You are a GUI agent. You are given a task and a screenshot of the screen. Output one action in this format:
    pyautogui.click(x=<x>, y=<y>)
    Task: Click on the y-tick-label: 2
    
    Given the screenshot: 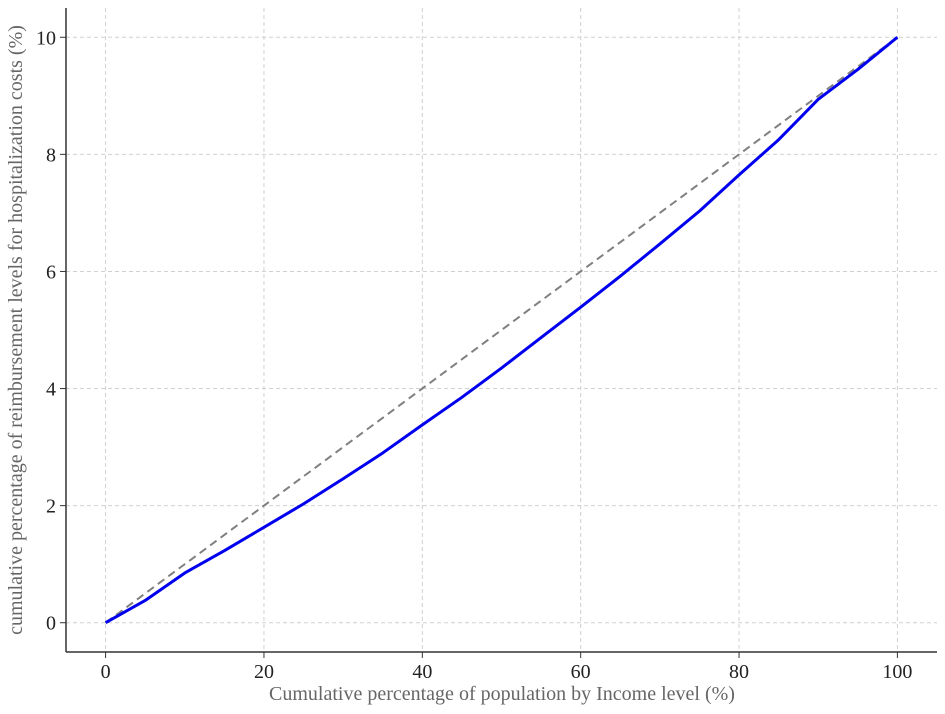 What is the action you would take?
    pyautogui.click(x=51, y=507)
    